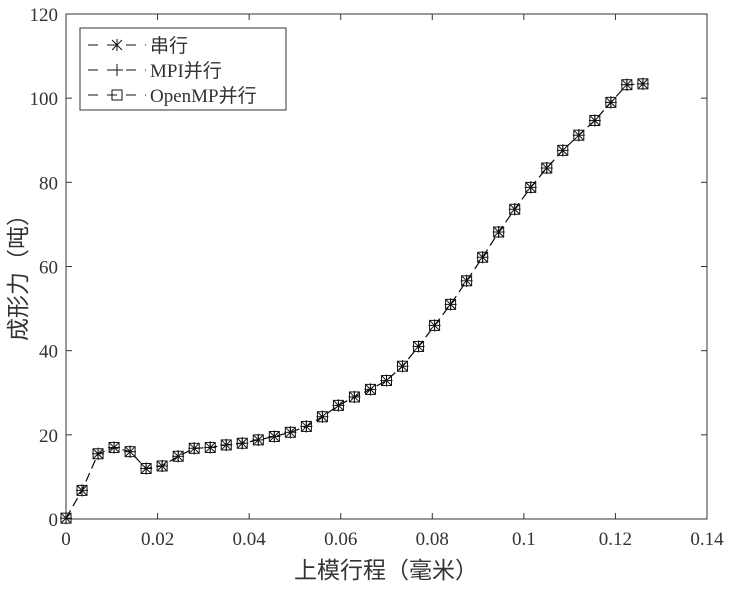 The width and height of the screenshot is (736, 594). I want to click on y-tick-label: 80, so click(48, 183).